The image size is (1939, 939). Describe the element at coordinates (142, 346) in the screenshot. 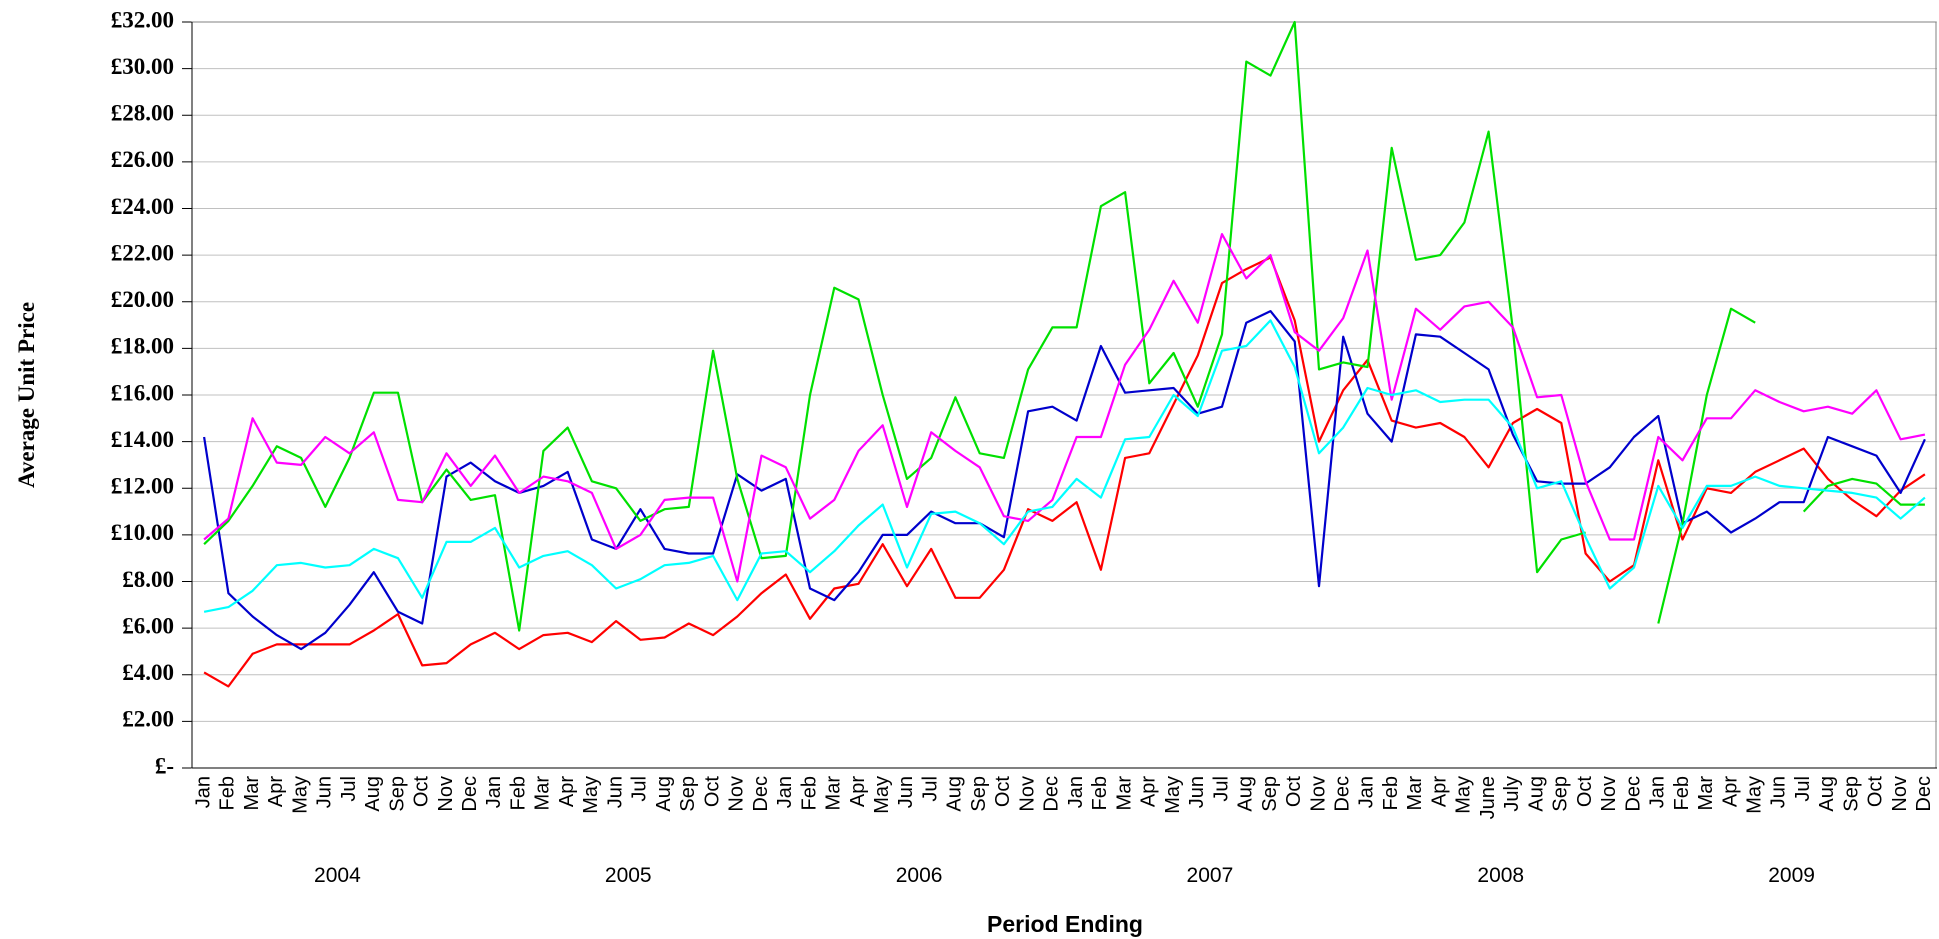

I see `y-tick-label: £18.00` at that location.